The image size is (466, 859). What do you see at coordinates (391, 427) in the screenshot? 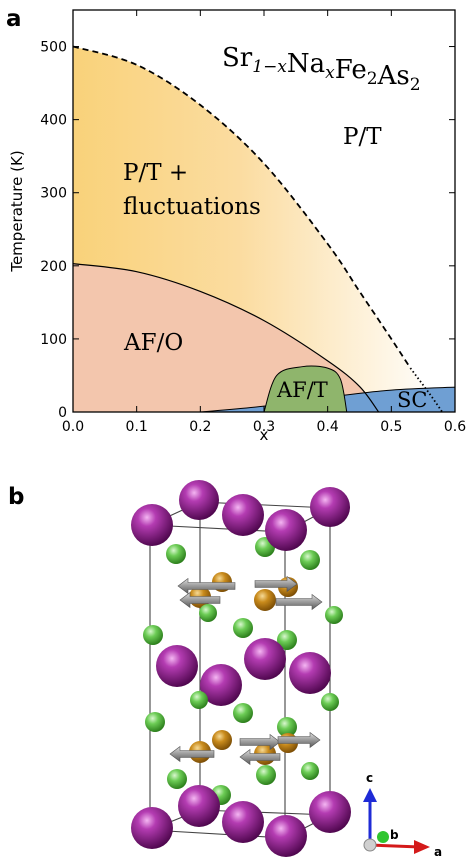
I see `x-tick-label: 0.5` at bounding box center [391, 427].